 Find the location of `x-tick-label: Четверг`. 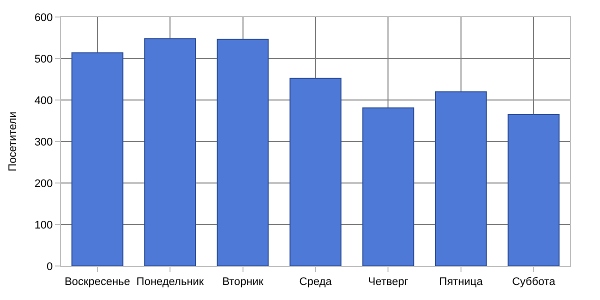

x-tick-label: Четверг is located at coordinates (388, 282).